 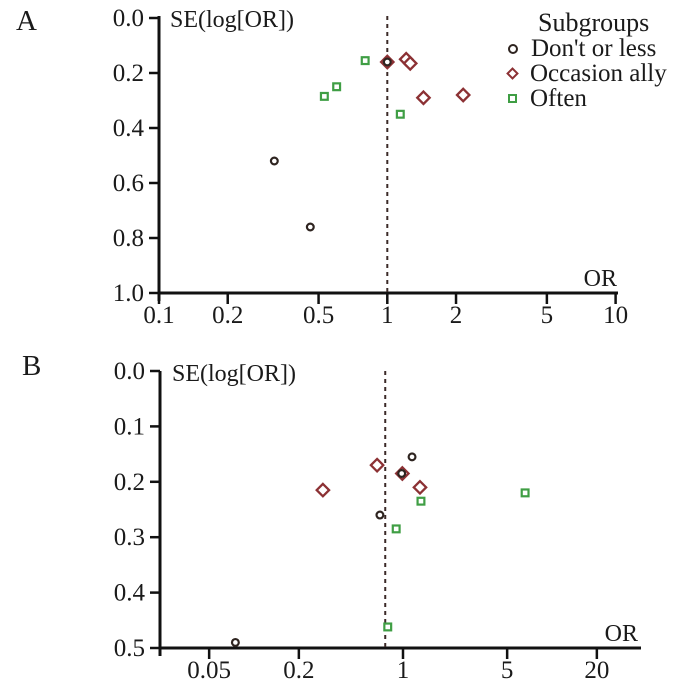 I want to click on legend-item-label: Don't or less, so click(x=594, y=48).